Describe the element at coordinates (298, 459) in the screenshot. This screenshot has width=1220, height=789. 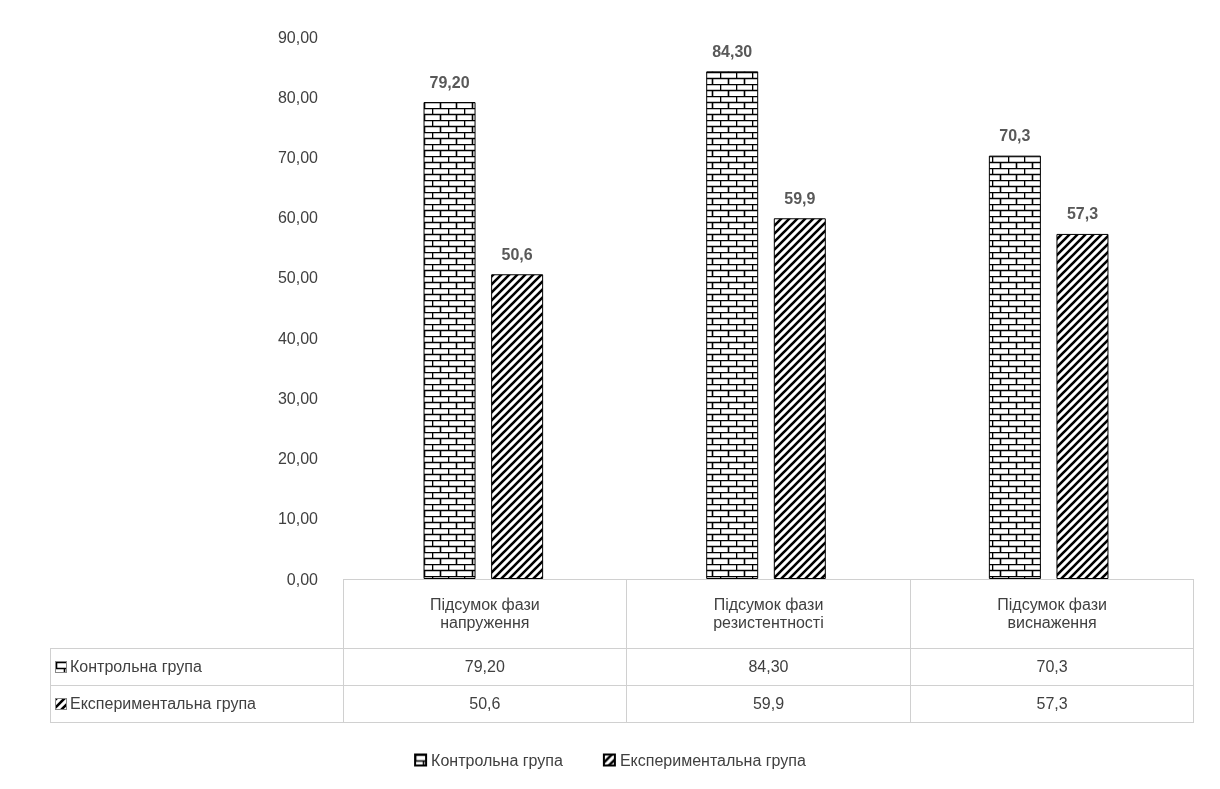
I see `y-tick-label: 20,00` at that location.